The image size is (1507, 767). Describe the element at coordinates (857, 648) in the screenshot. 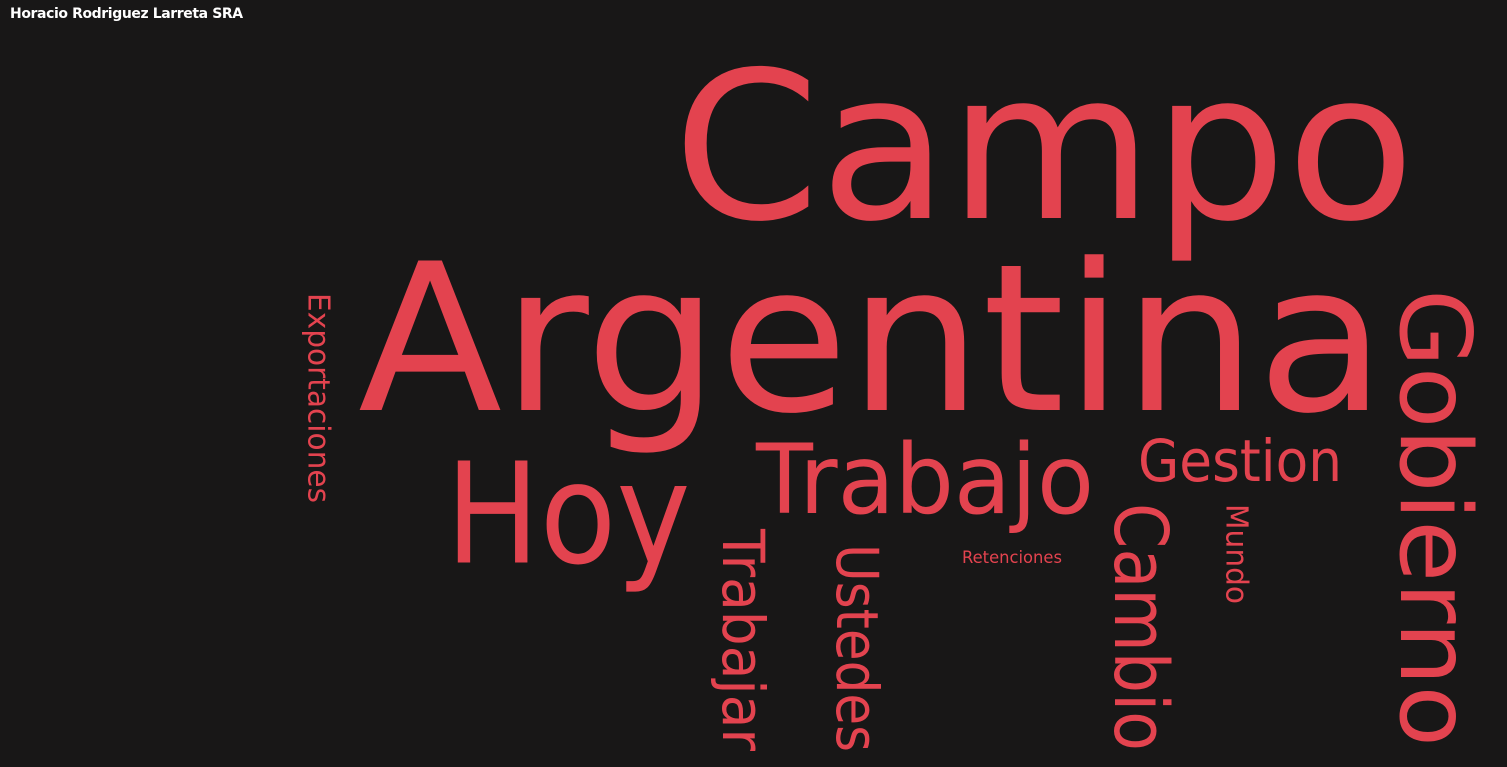

I see `word-ustedes: Ustedes` at that location.